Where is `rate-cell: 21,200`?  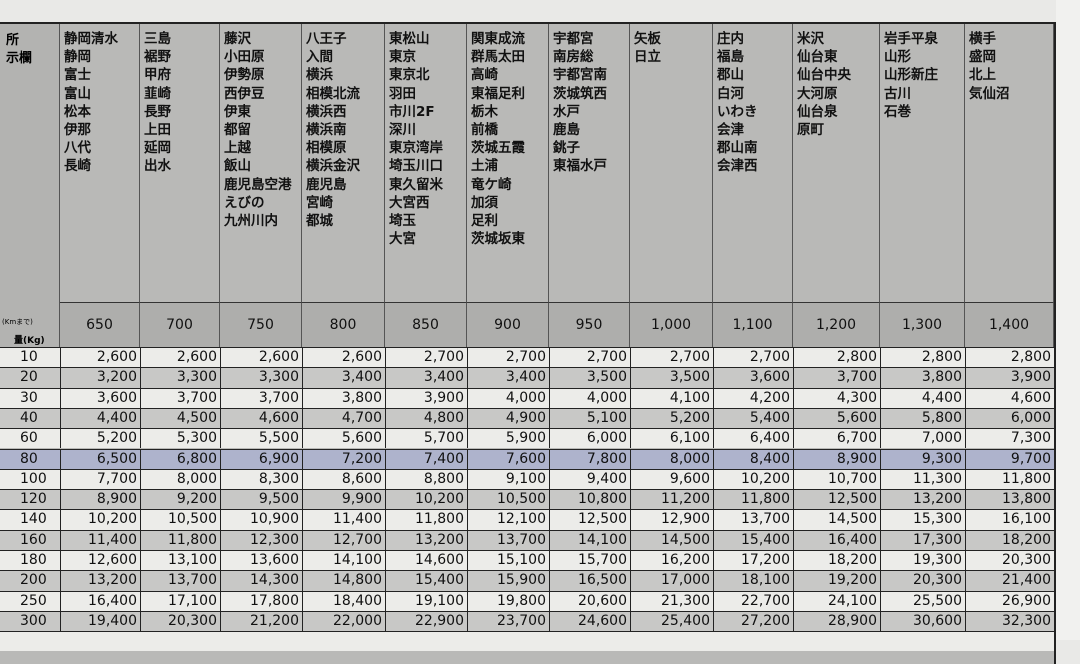
rate-cell: 21,200 is located at coordinates (261, 621).